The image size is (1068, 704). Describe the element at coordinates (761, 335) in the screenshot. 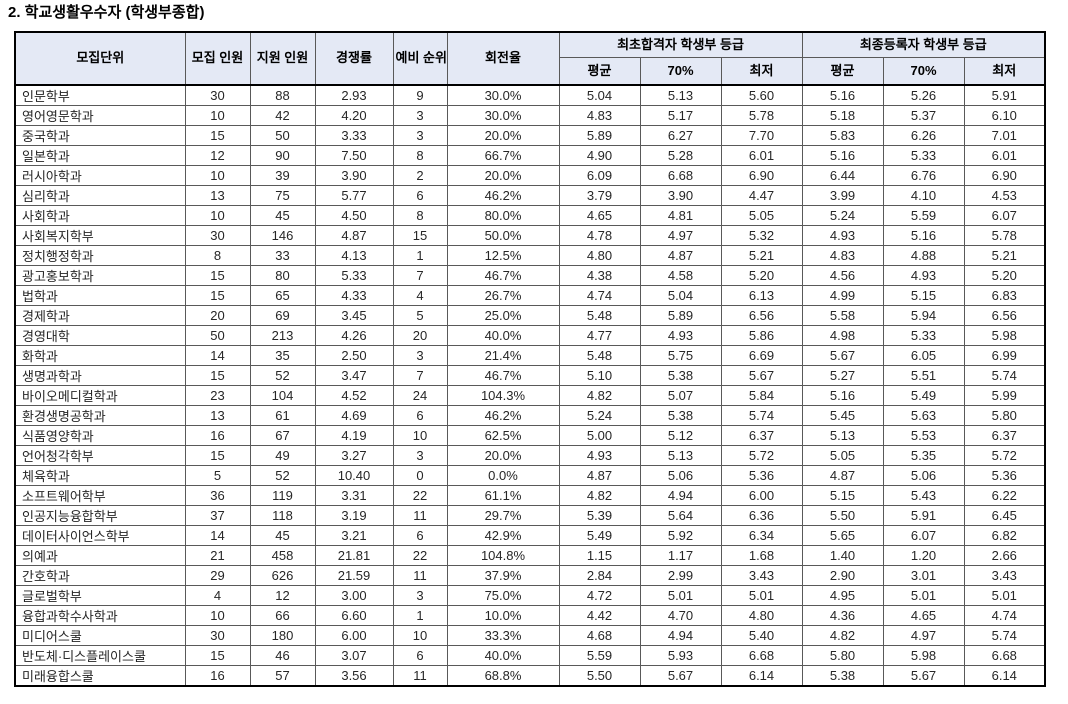

I see `cell-initial-min: 5.86` at that location.